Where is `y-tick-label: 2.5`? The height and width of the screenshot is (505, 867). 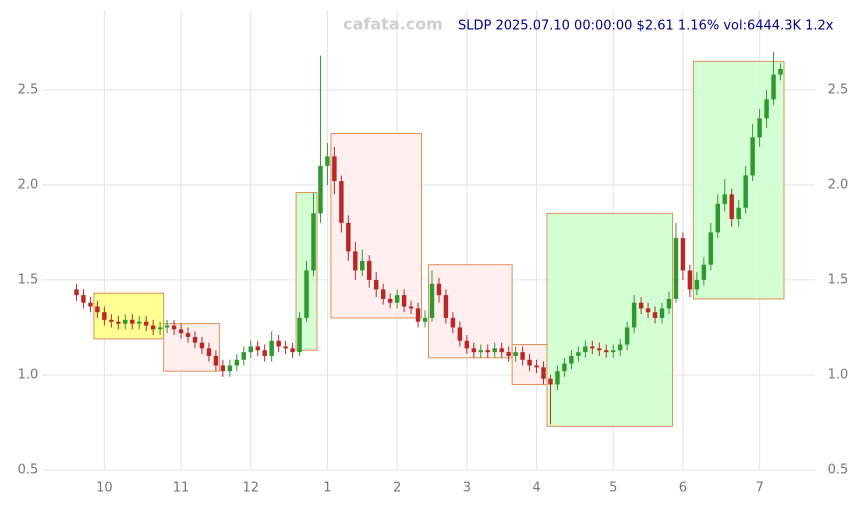
y-tick-label: 2.5 is located at coordinates (28, 89).